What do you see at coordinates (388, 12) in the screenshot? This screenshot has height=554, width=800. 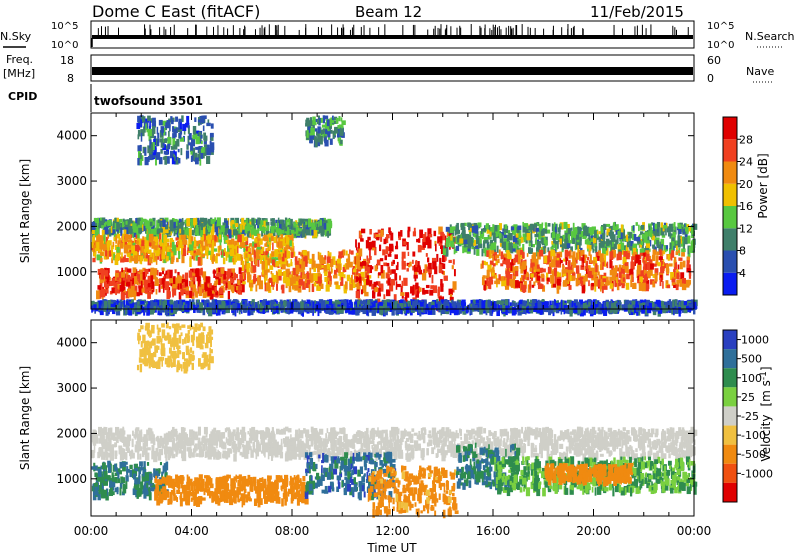 I see `beam-label: Beam 12` at bounding box center [388, 12].